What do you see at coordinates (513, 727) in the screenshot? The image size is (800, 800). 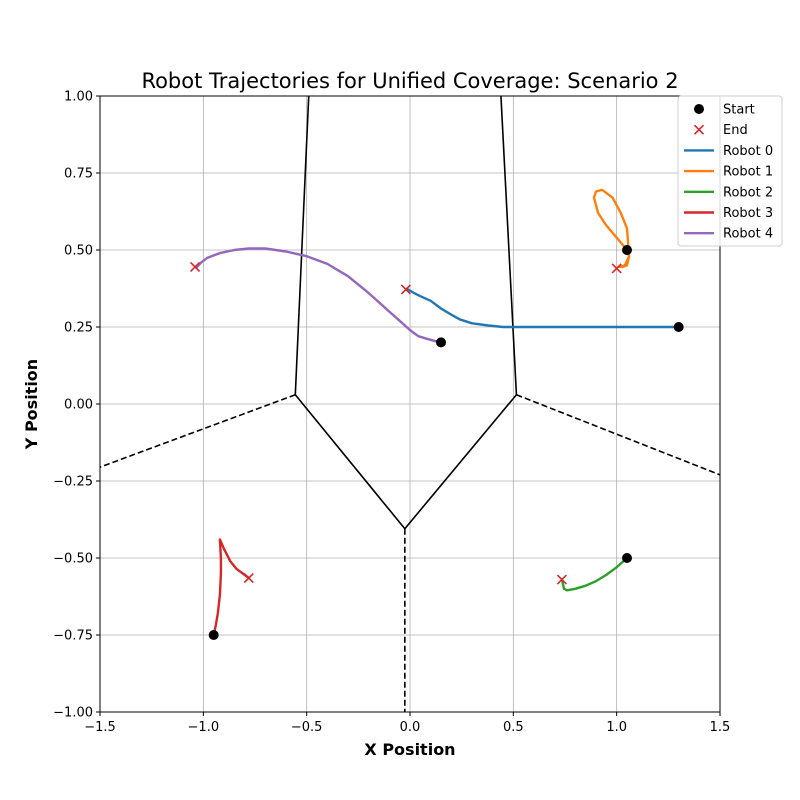 I see `x-tick-label: 0.5` at bounding box center [513, 727].